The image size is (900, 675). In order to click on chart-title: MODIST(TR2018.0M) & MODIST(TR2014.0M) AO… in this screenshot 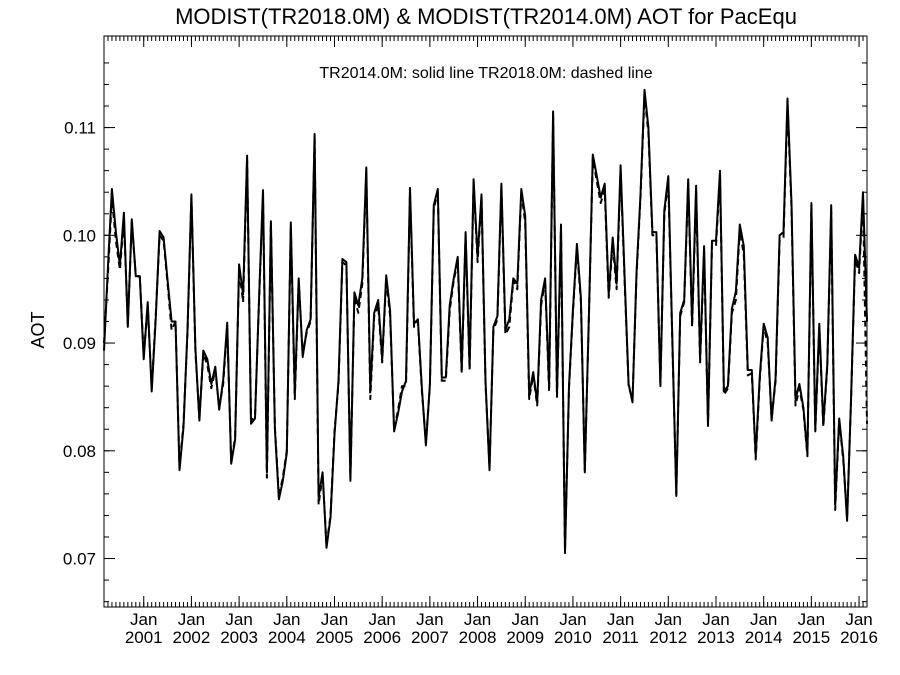, I will do `click(486, 16)`.